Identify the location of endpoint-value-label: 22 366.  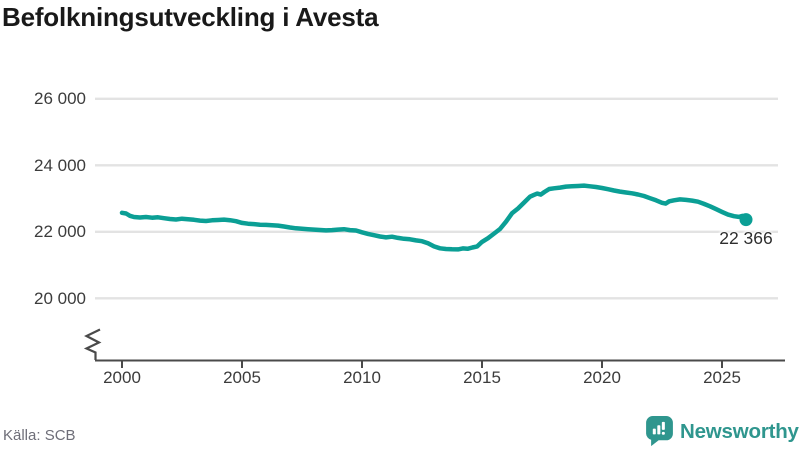
(746, 237).